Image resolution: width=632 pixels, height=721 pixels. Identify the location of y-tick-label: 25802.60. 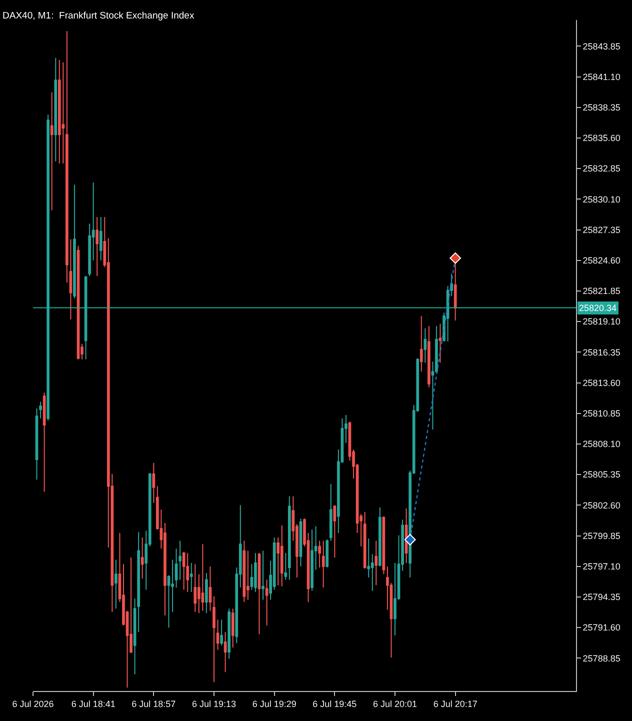
(601, 505).